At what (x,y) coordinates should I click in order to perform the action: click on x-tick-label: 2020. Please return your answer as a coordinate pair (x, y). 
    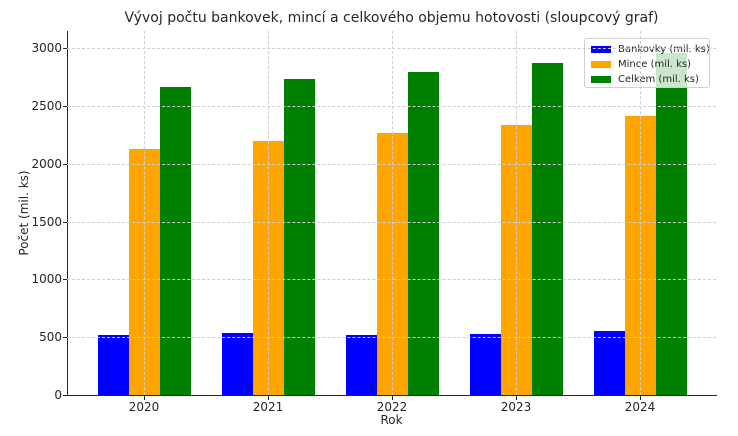
    Looking at the image, I should click on (144, 407).